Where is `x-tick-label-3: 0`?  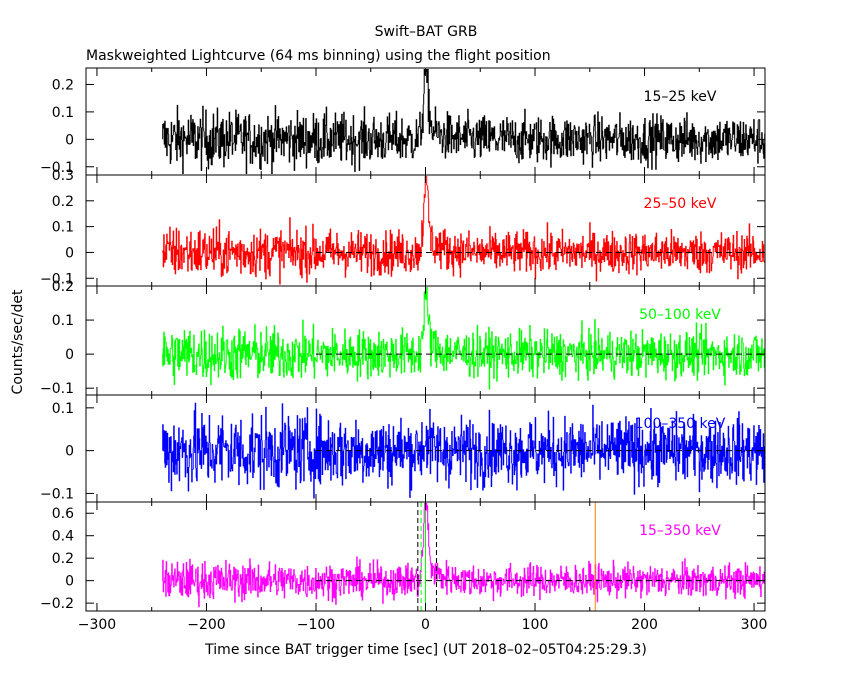
x-tick-label-3: 0 is located at coordinates (425, 625).